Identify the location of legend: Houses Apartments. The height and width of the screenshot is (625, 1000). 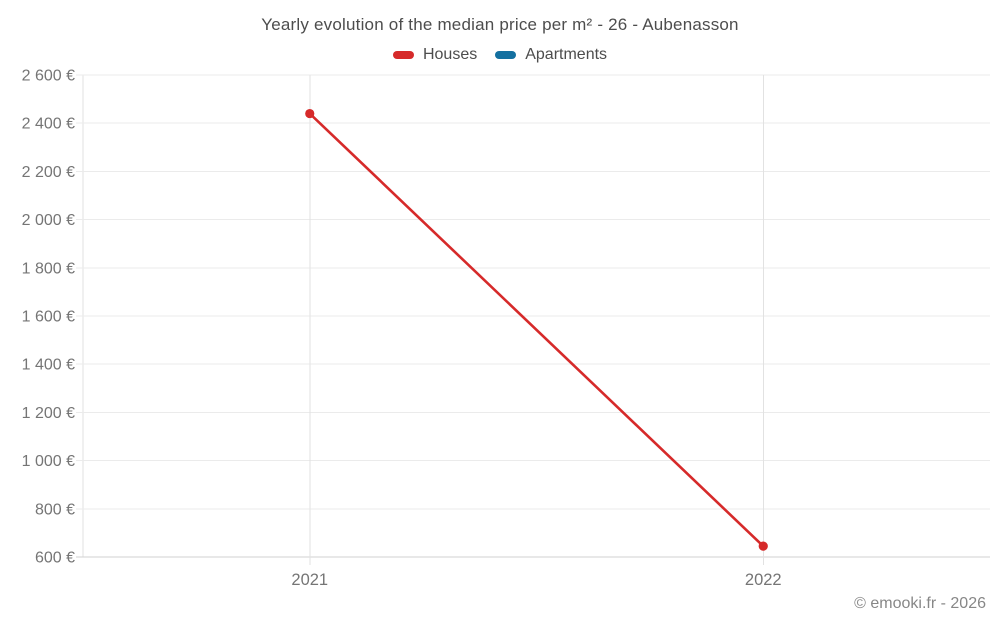
(500, 55).